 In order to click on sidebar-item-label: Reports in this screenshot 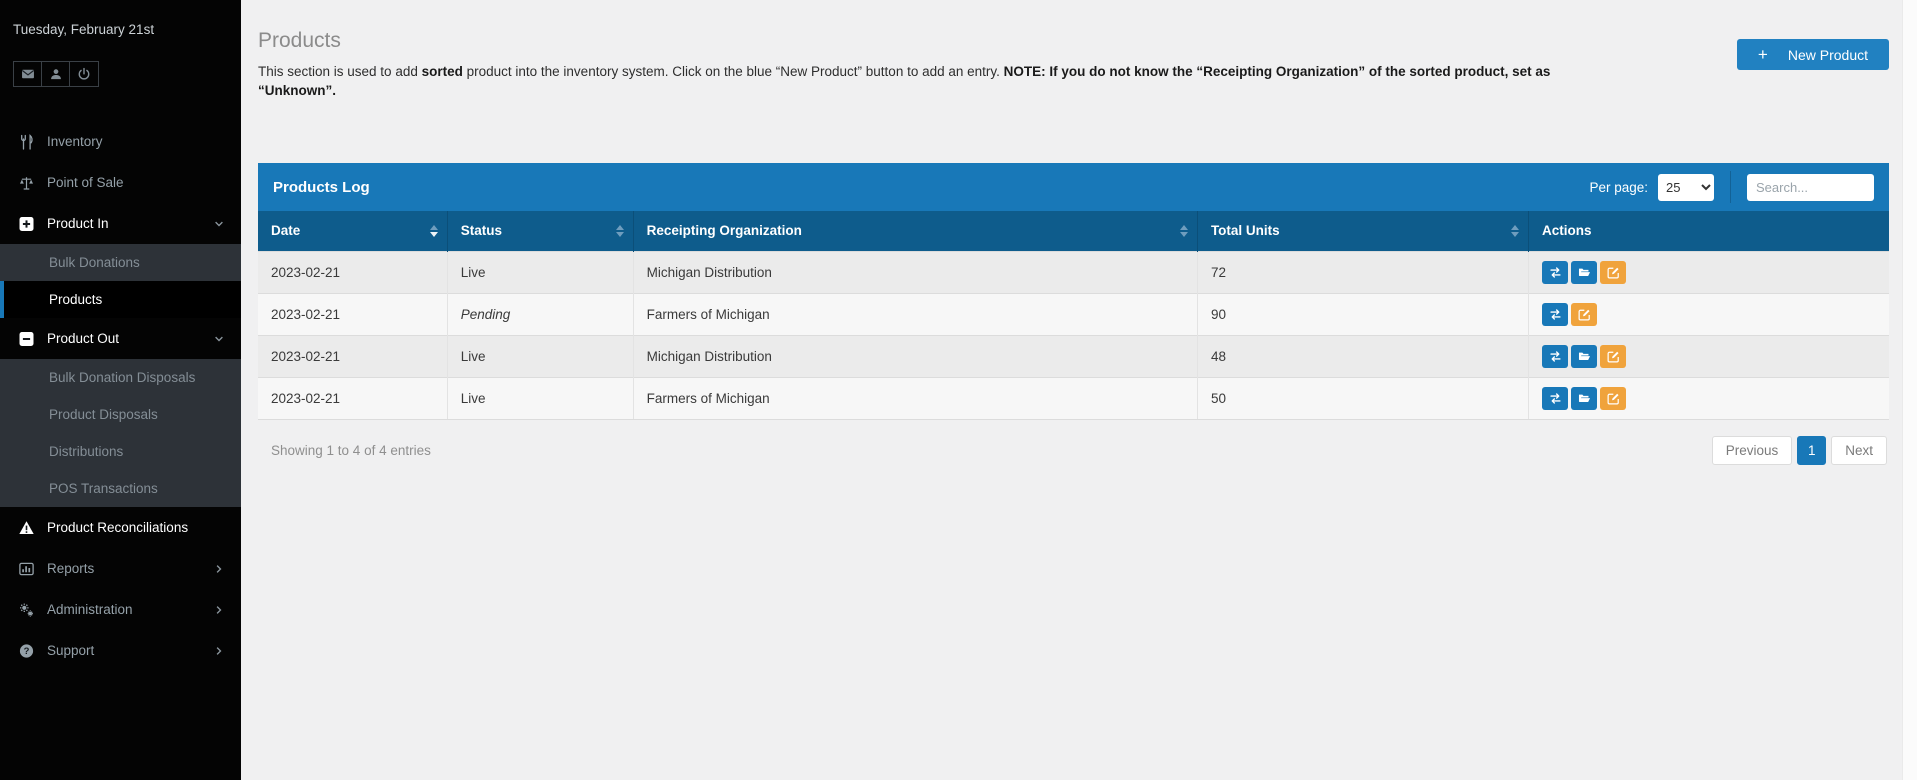, I will do `click(71, 568)`.